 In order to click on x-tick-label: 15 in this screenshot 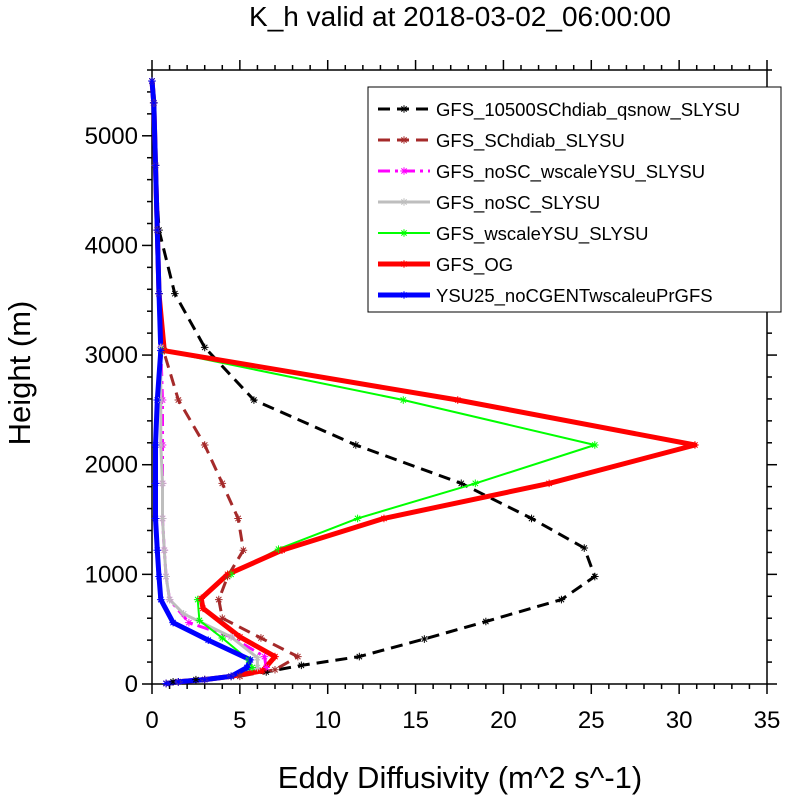, I will do `click(415, 720)`.